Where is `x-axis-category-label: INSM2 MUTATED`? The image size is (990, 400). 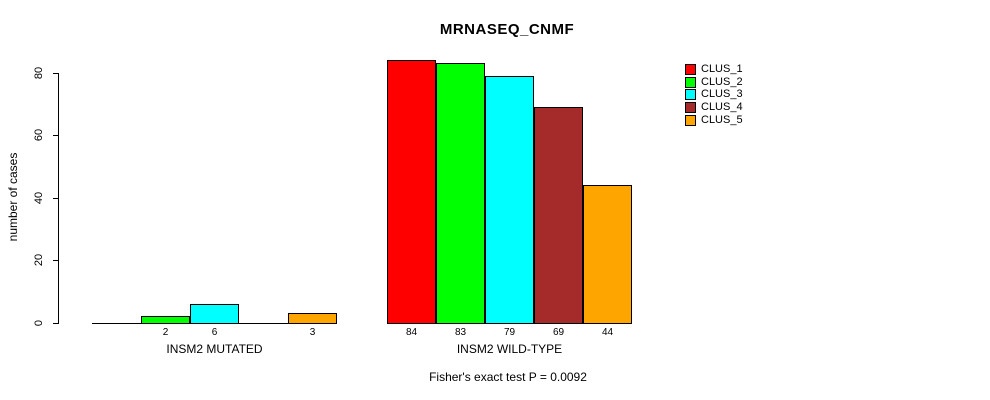
x-axis-category-label: INSM2 MUTATED is located at coordinates (214, 349).